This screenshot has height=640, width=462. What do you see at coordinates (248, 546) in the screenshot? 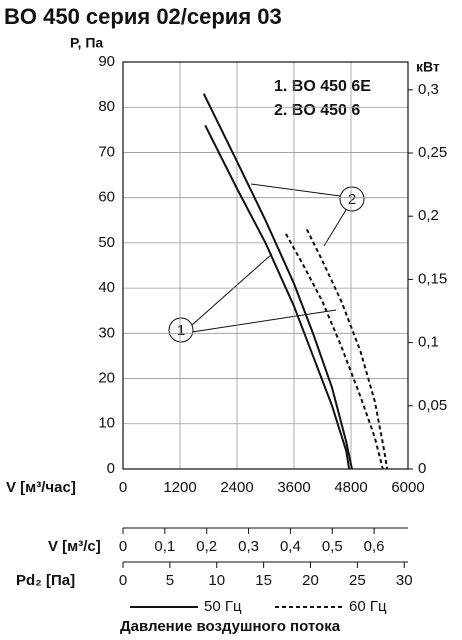
I see `axis-tick-label: 0,3` at bounding box center [248, 546].